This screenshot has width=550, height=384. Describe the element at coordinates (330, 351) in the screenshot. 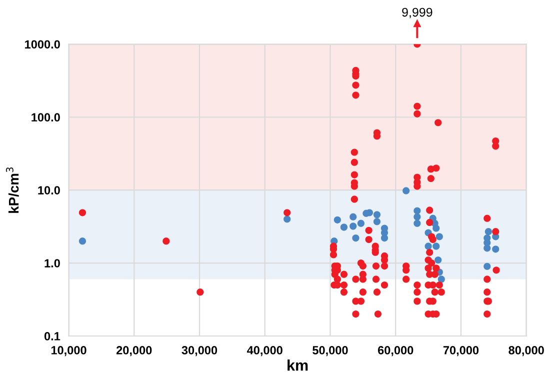

I see `x-tick-label: 50,000` at that location.